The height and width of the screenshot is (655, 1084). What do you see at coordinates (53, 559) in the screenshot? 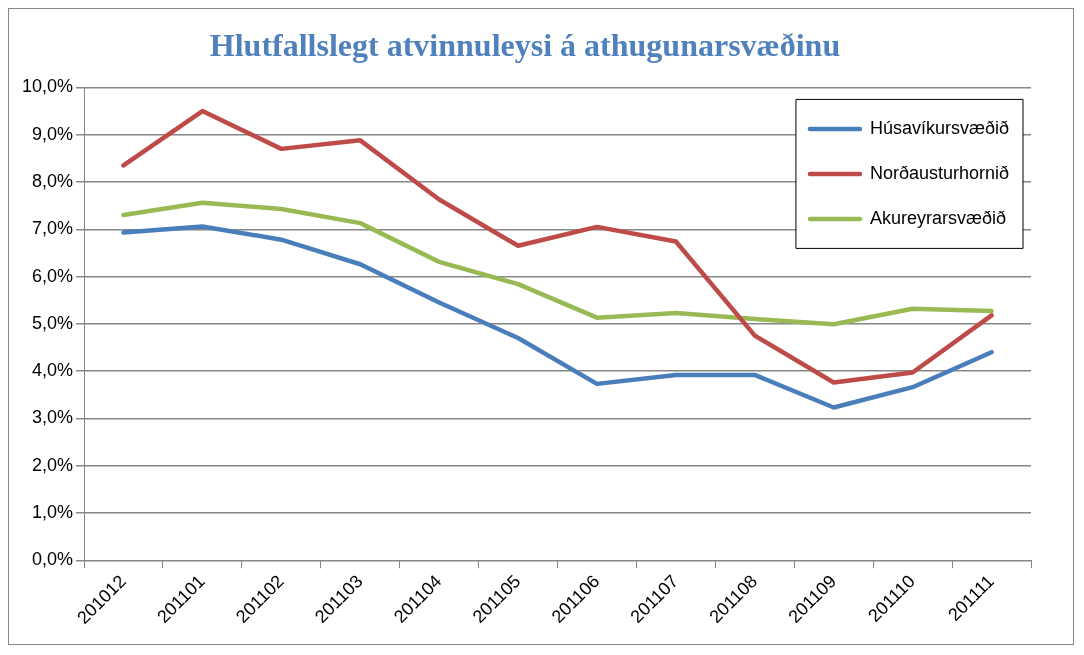
I see `y-tick-label: 0,0%` at bounding box center [53, 559].